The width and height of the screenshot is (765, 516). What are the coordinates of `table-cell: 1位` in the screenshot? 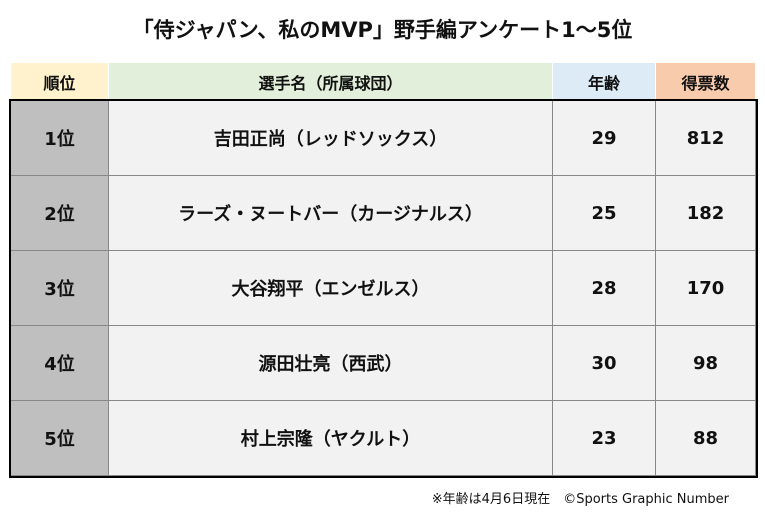 It's located at (59, 138).